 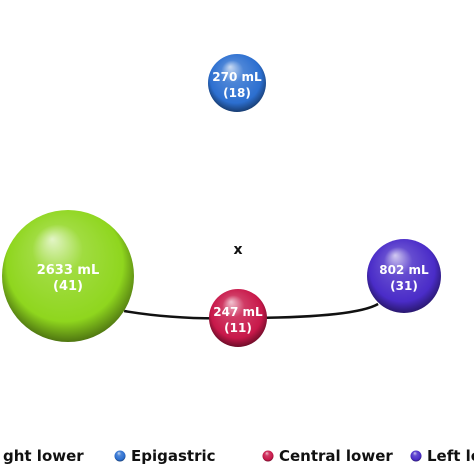 I want to click on bubble-count-label: (11), so click(x=238, y=328).